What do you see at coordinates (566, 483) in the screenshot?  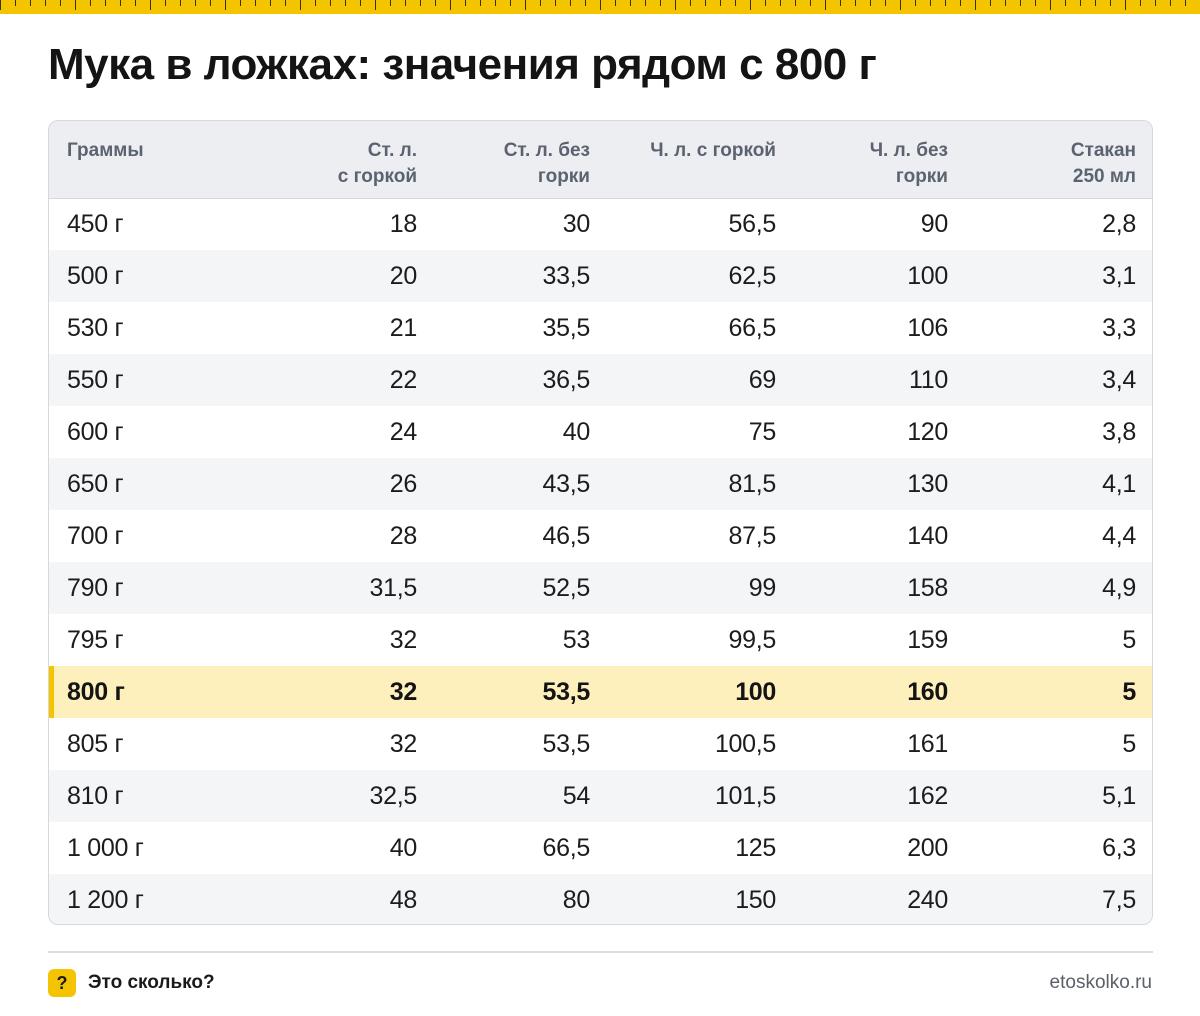 I see `cell-tbsp-level: 43,5` at bounding box center [566, 483].